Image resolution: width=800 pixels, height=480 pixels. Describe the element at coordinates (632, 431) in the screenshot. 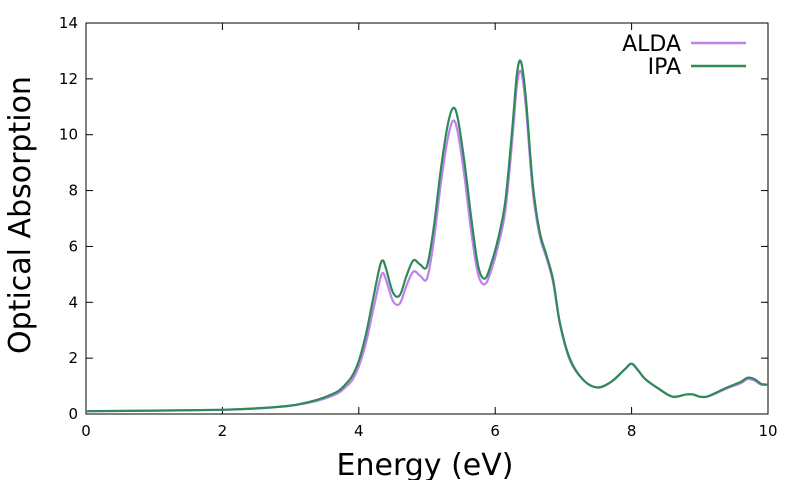

I see `x-tick-label: 8` at that location.